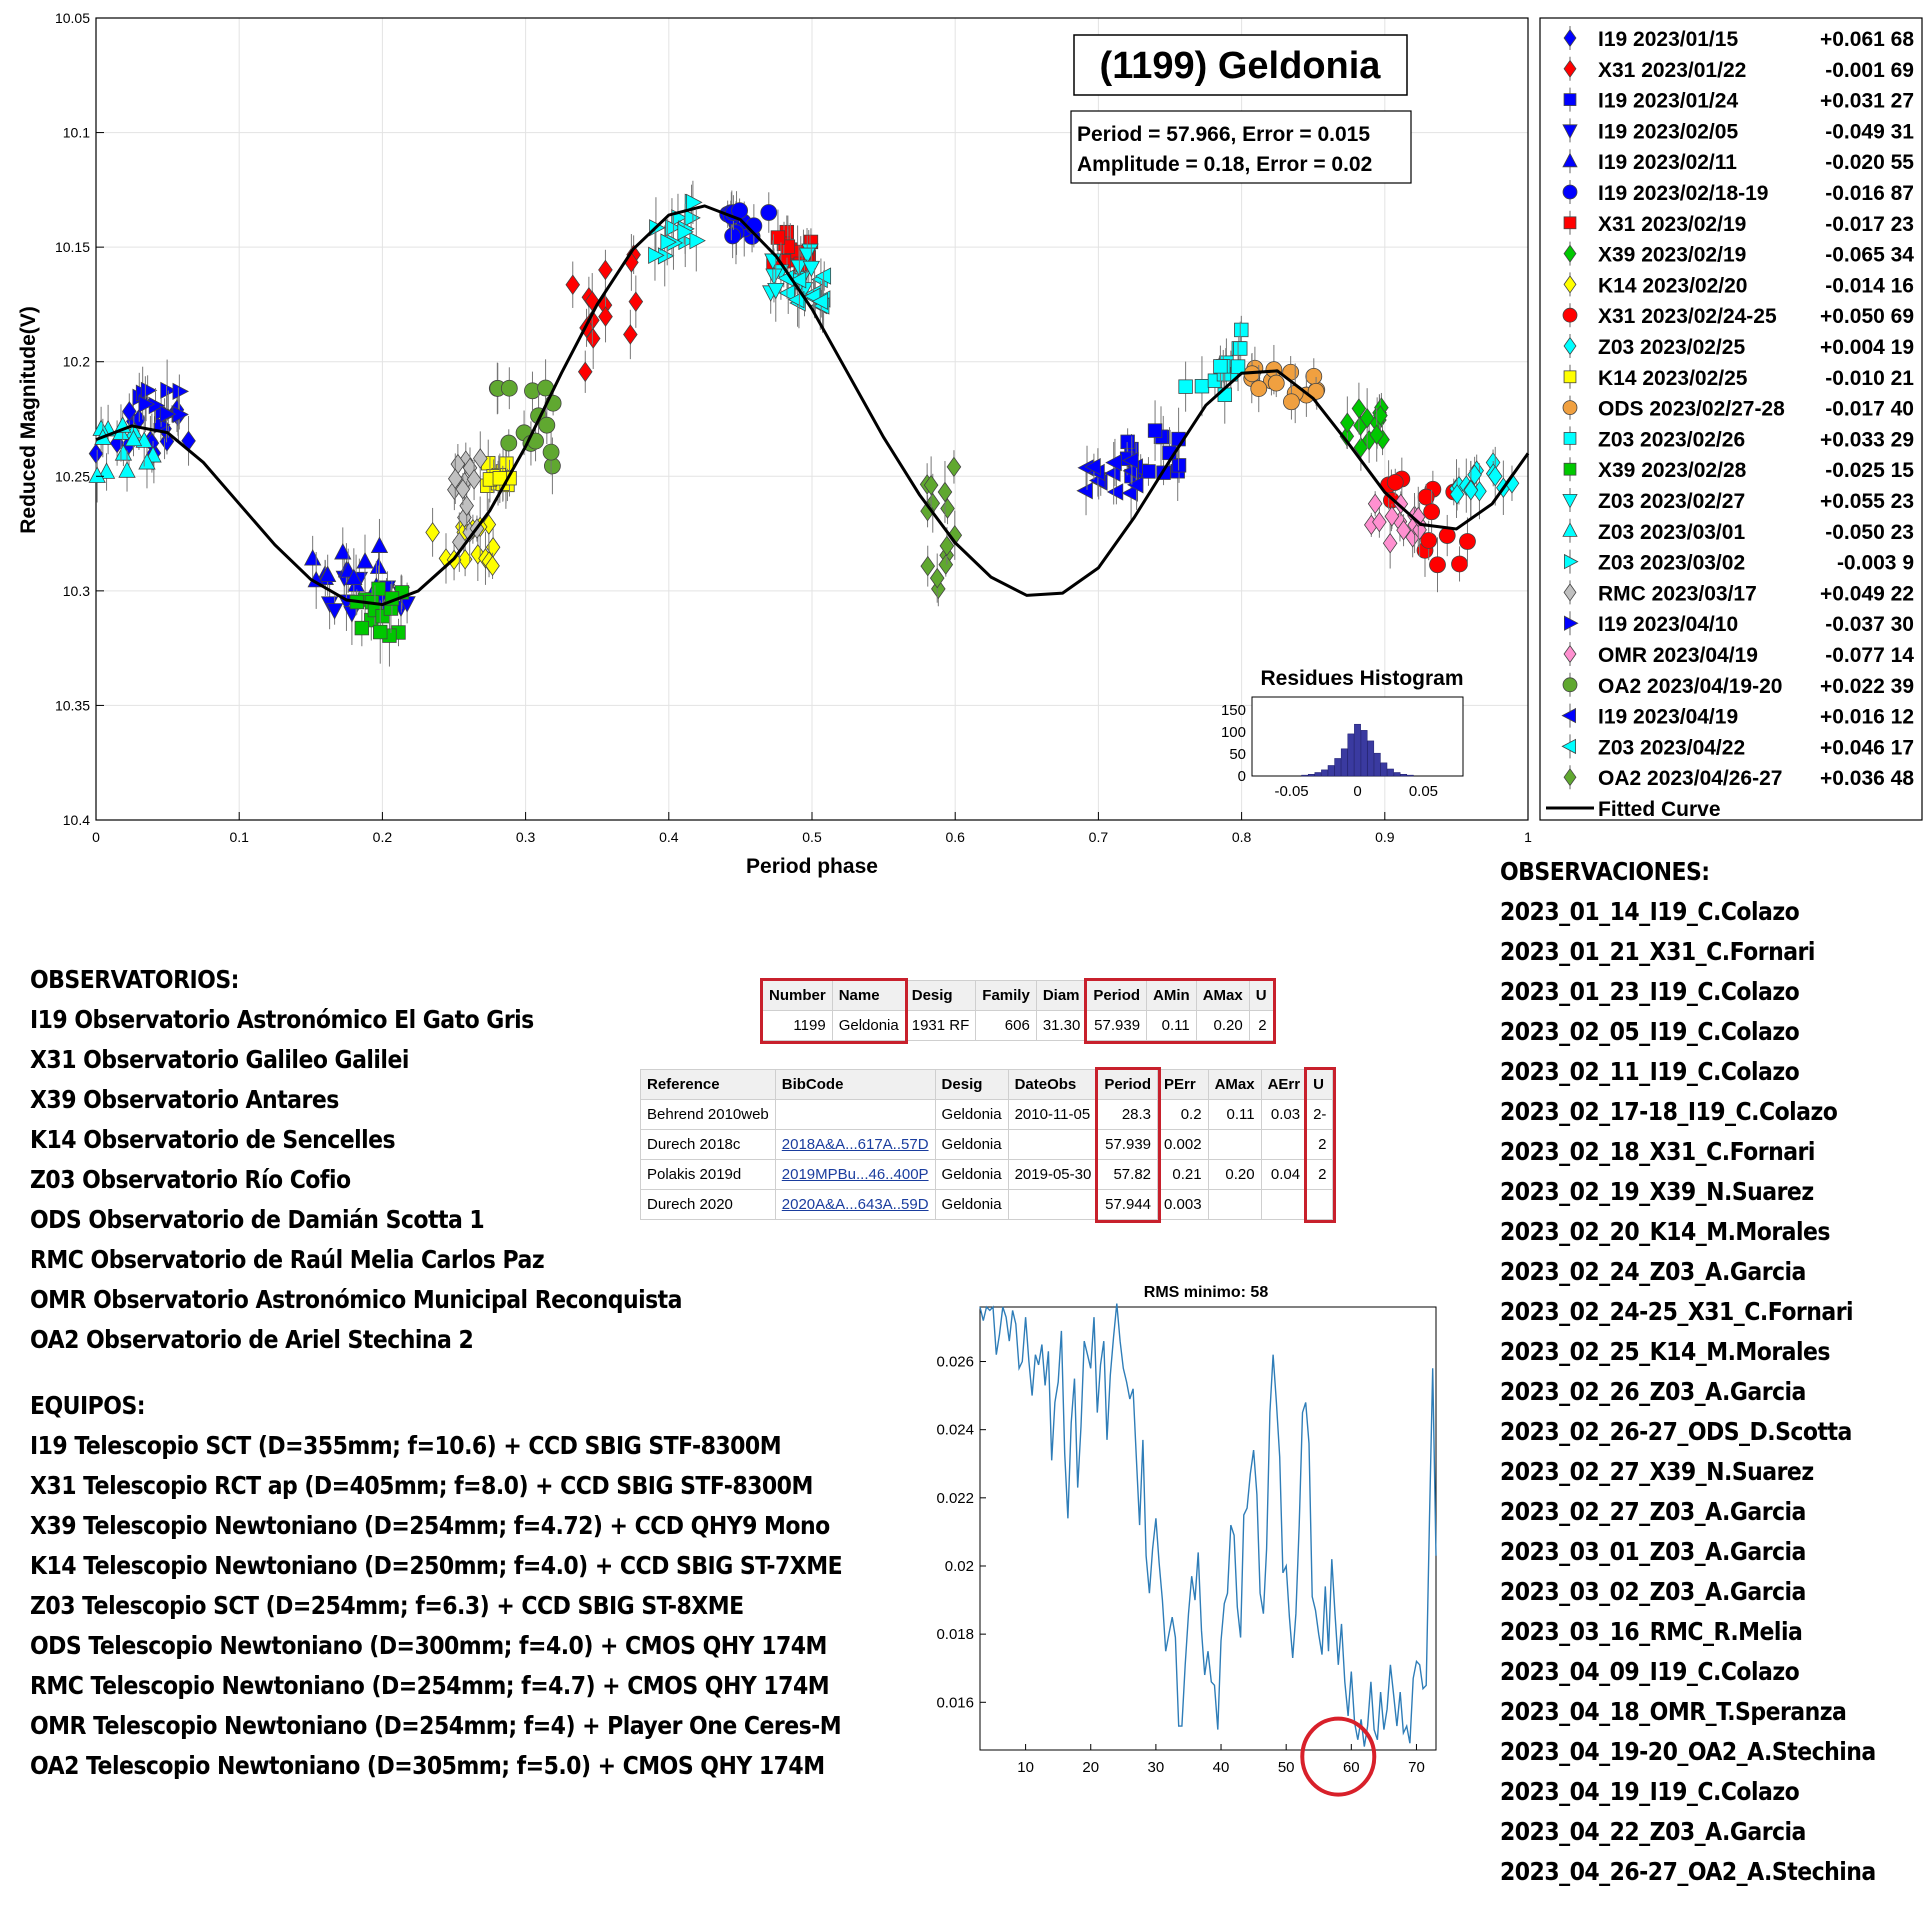 This screenshot has height=1909, width=1930. Describe the element at coordinates (1117, 995) in the screenshot. I see `summary-header-cell: Period` at that location.